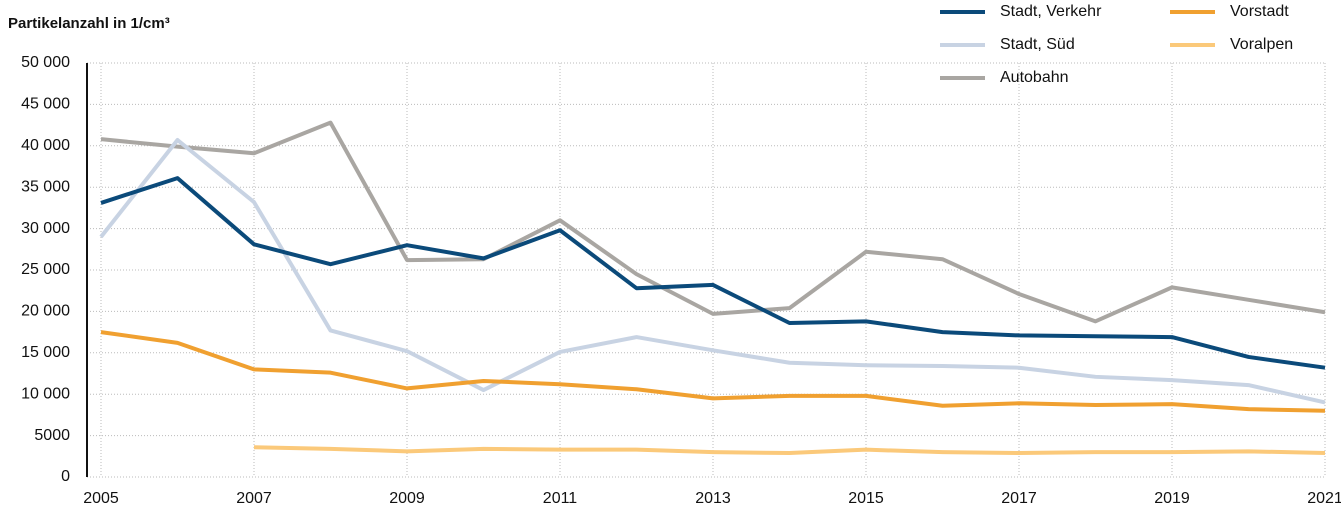 The image size is (1341, 512). Describe the element at coordinates (45, 104) in the screenshot. I see `y-tick-label: 45 000` at that location.